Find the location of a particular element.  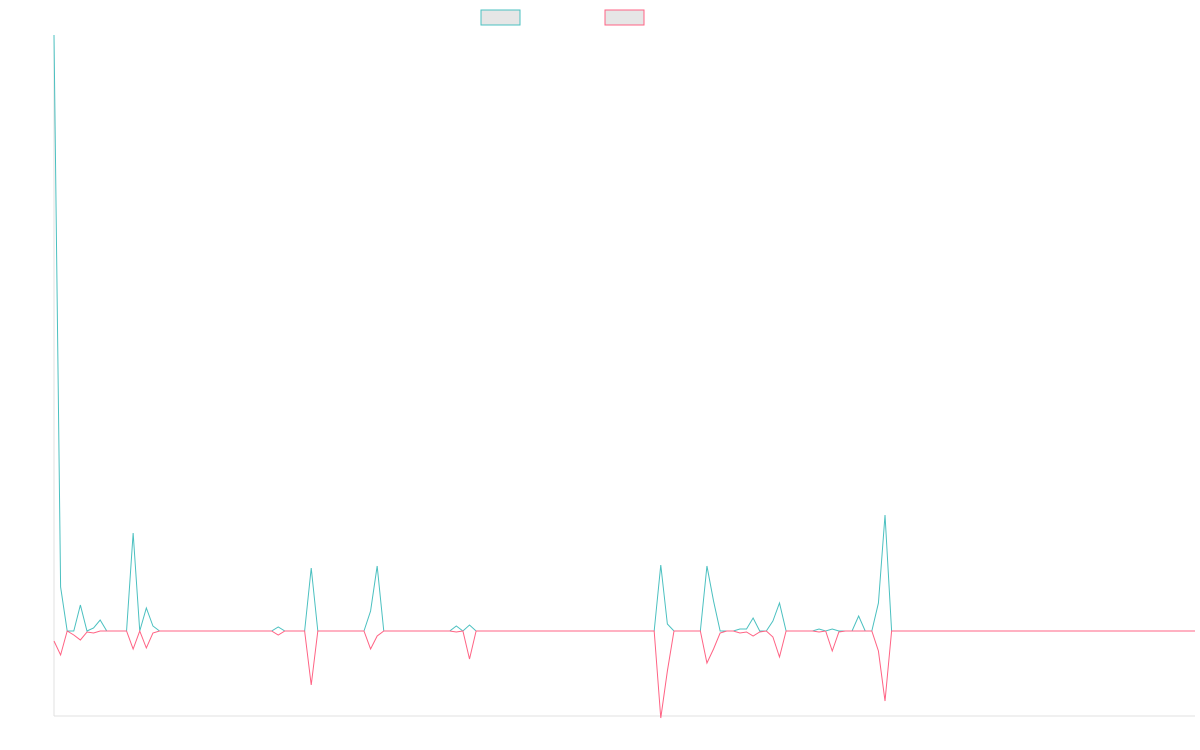

series-line is located at coordinates (624, 674).